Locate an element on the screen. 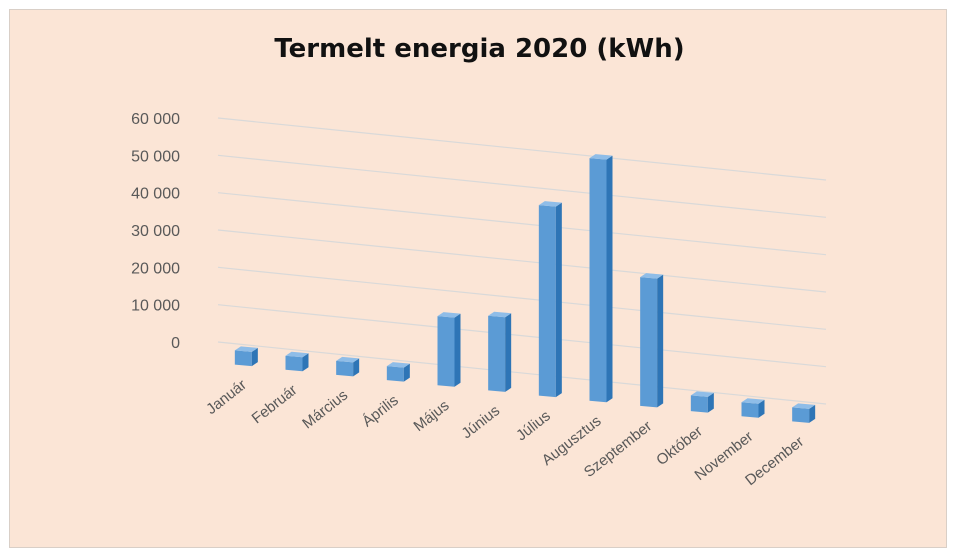 Image resolution: width=959 pixels, height=556 pixels. y-tick-label: 20 000 is located at coordinates (155, 268).